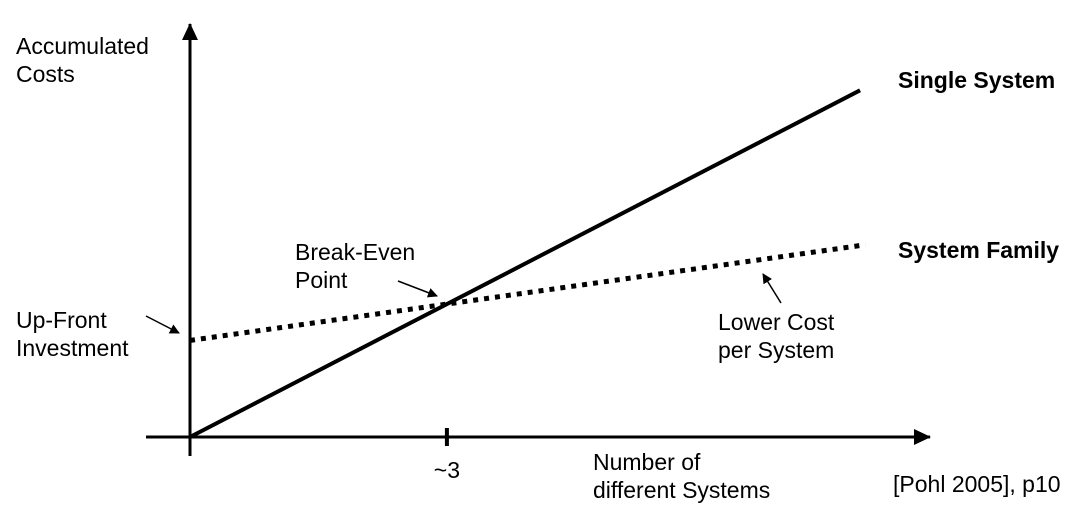 The image size is (1092, 506). Describe the element at coordinates (463, 303) in the screenshot. I see `annotation-layer` at that location.